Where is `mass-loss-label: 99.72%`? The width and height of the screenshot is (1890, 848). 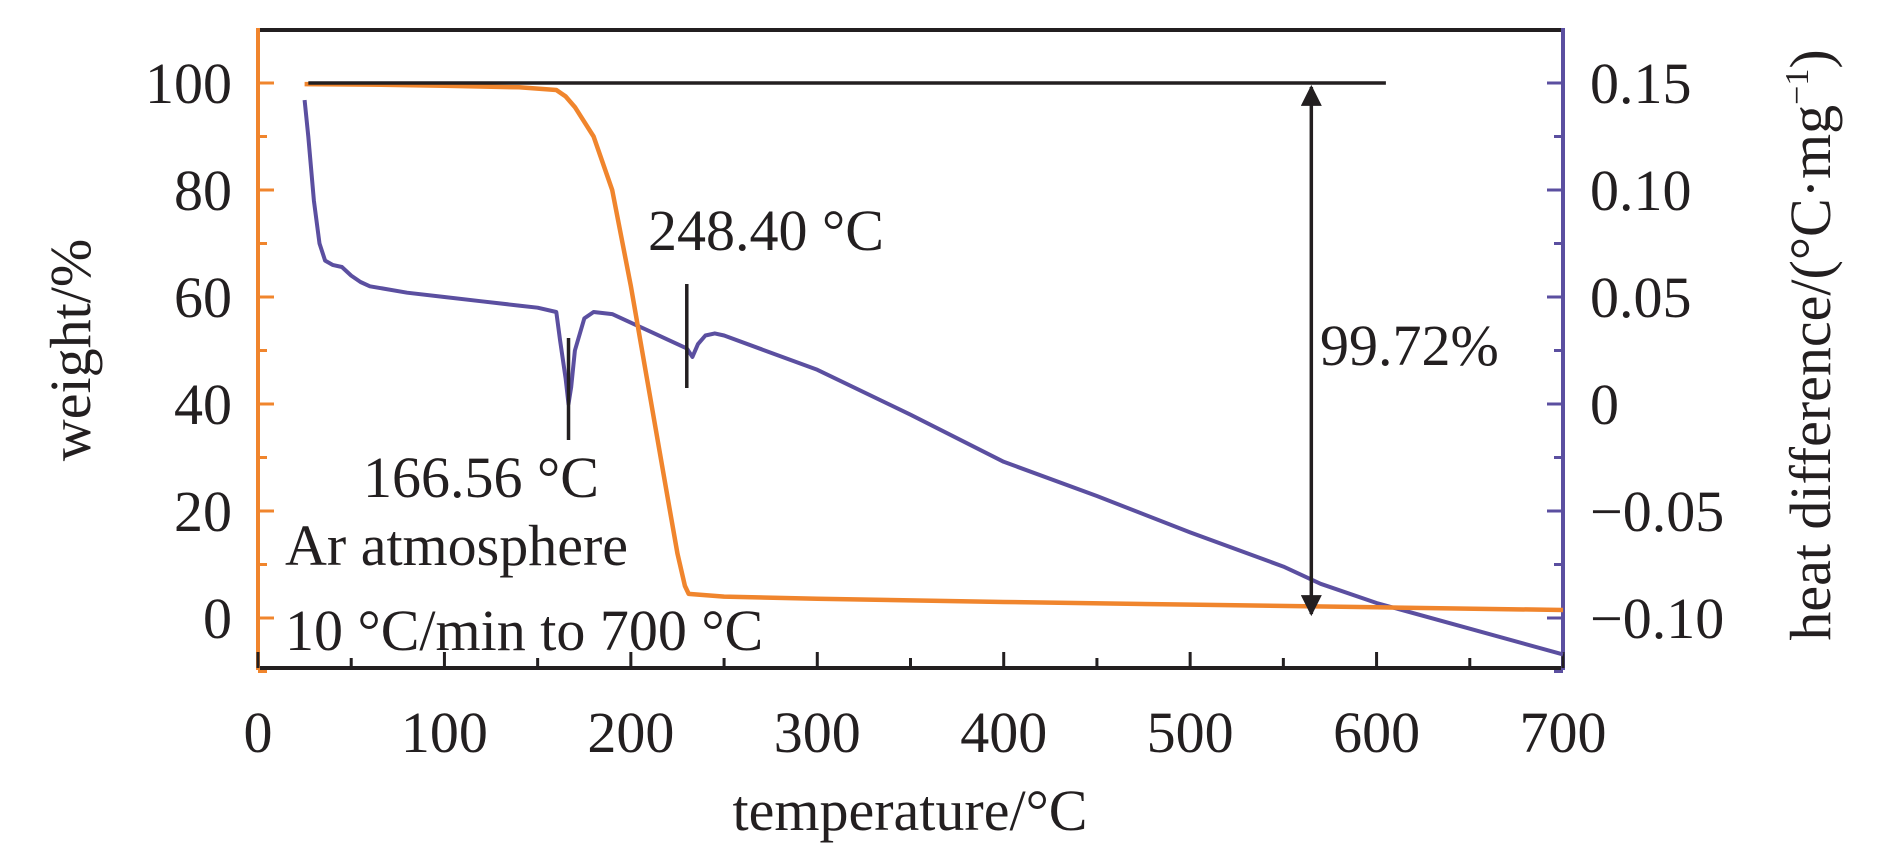 mass-loss-label: 99.72% is located at coordinates (1409, 345).